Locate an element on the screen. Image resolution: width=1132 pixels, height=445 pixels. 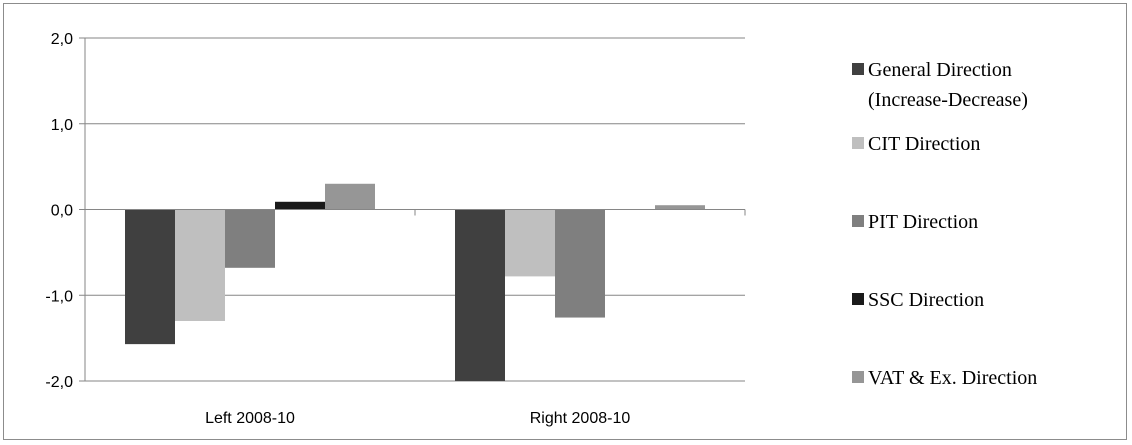
legend-label: SSC Direction is located at coordinates (926, 300).